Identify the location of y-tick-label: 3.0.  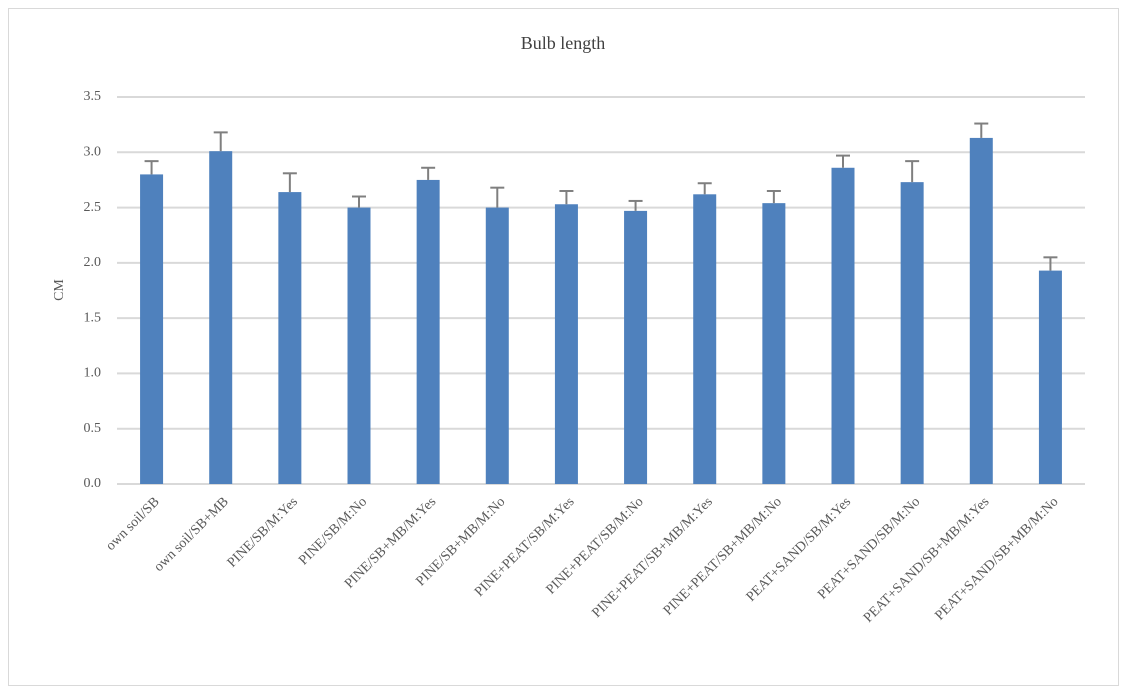
(93, 152).